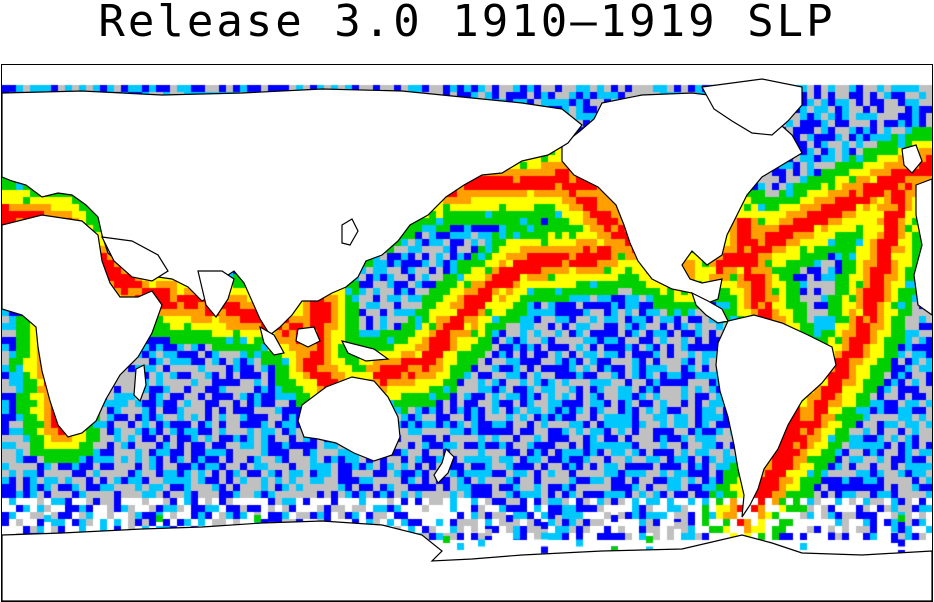 Image resolution: width=934 pixels, height=602 pixels. I want to click on japan-coastline, so click(350, 232).